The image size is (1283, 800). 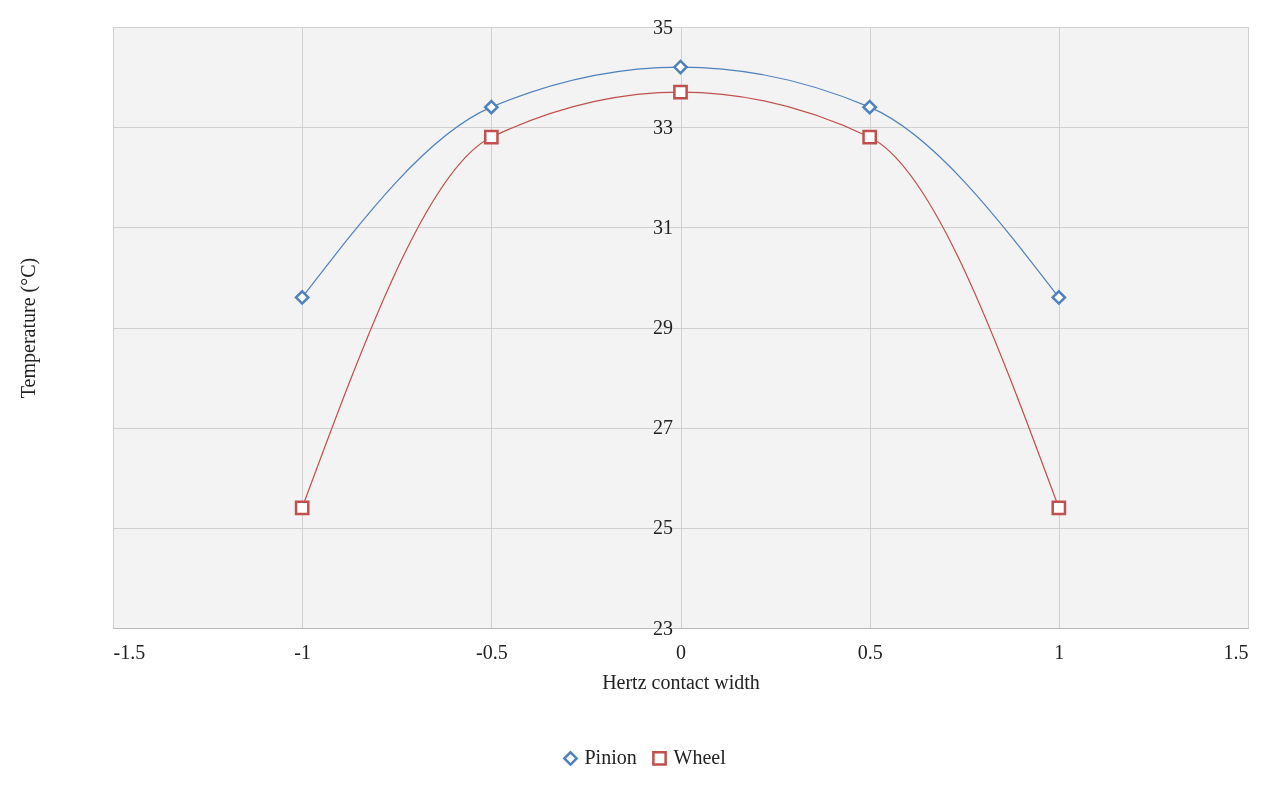 What do you see at coordinates (663, 26) in the screenshot?
I see `y-tick-label: 35` at bounding box center [663, 26].